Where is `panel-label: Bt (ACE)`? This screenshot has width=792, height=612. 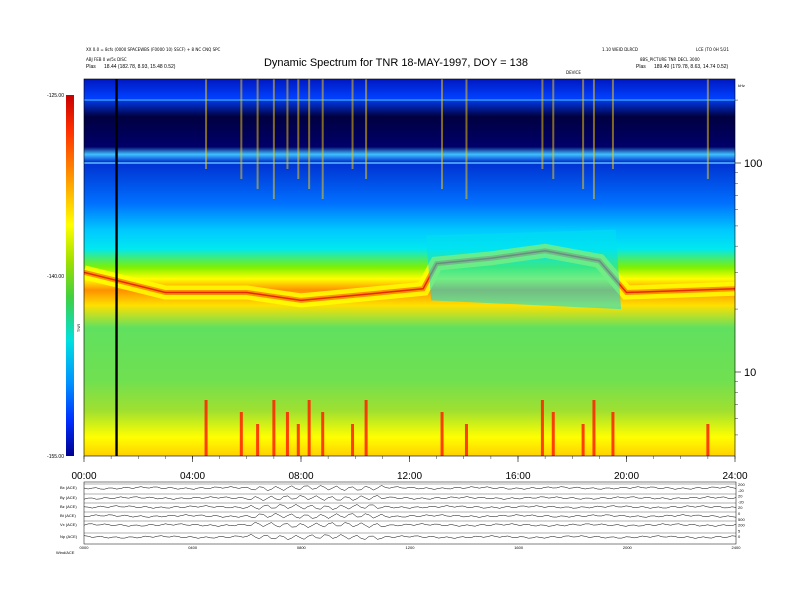 panel-label: Bt (ACE) is located at coordinates (68, 515).